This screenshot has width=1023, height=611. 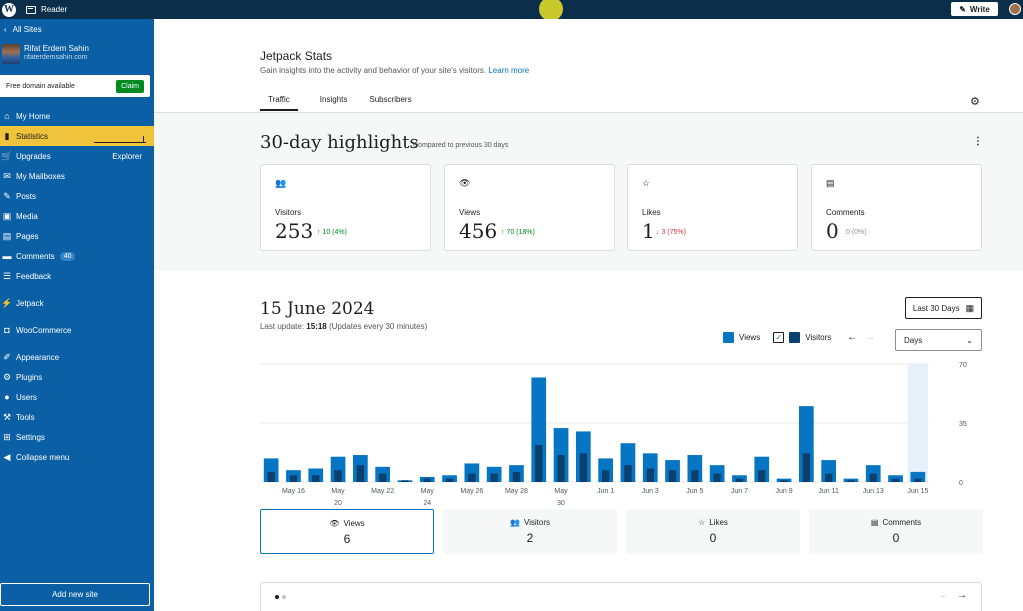 I want to click on sidebar-item-jetpack: ⚡ Jetpack, so click(x=77, y=303).